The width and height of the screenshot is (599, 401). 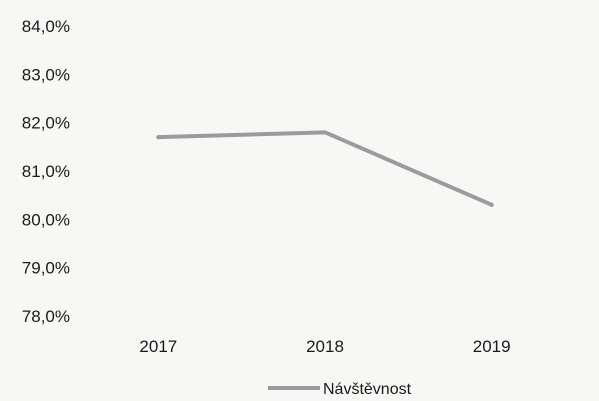 I want to click on y-tick-label: 79,0%, so click(x=46, y=268).